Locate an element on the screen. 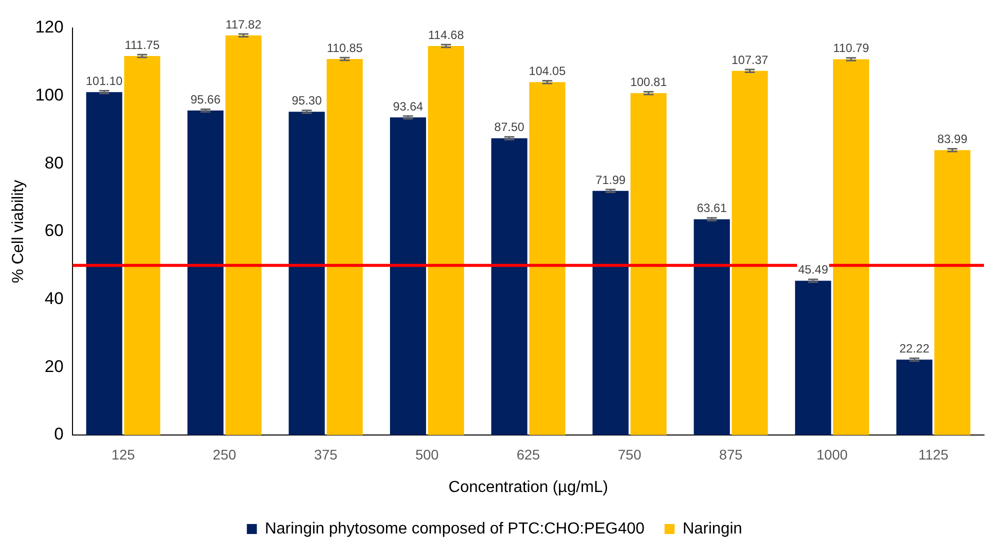 Image resolution: width=989 pixels, height=547 pixels. y-tick-label: 100 is located at coordinates (49, 95).